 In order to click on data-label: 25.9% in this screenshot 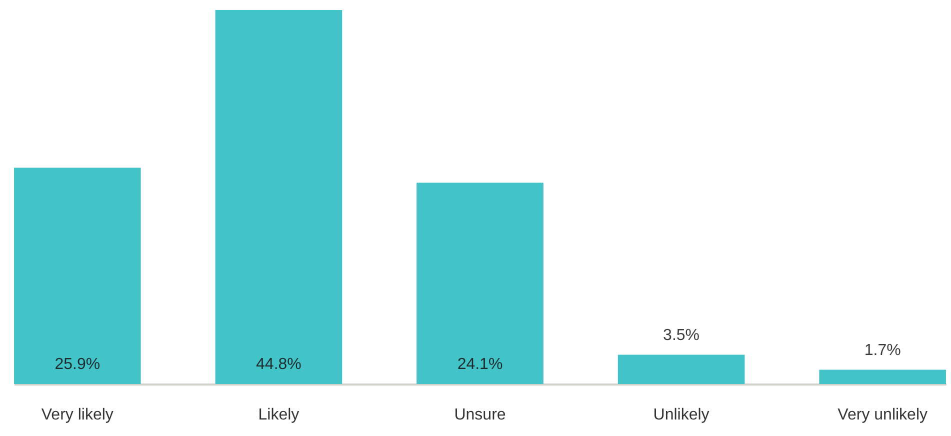, I will do `click(77, 364)`.